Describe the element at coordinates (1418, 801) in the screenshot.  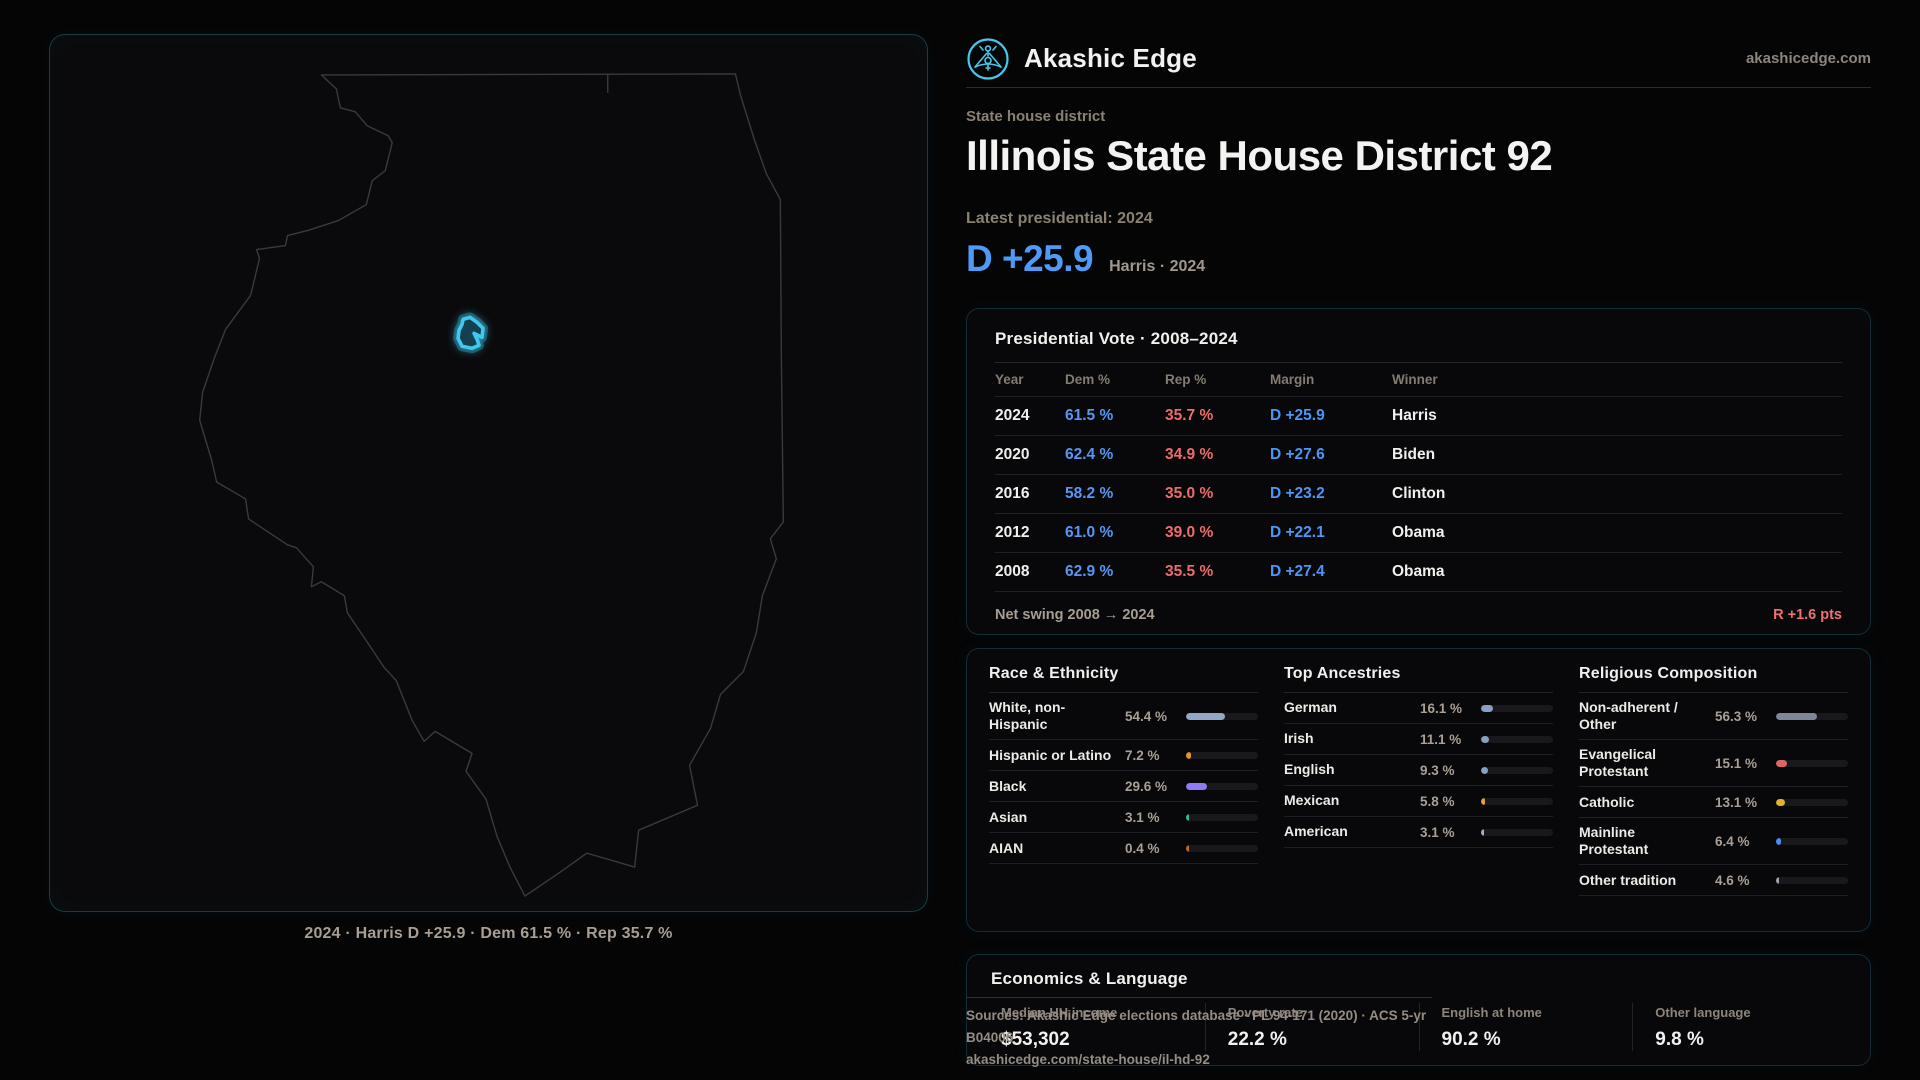
I see `list-item: Mexican 5.8 %` at that location.